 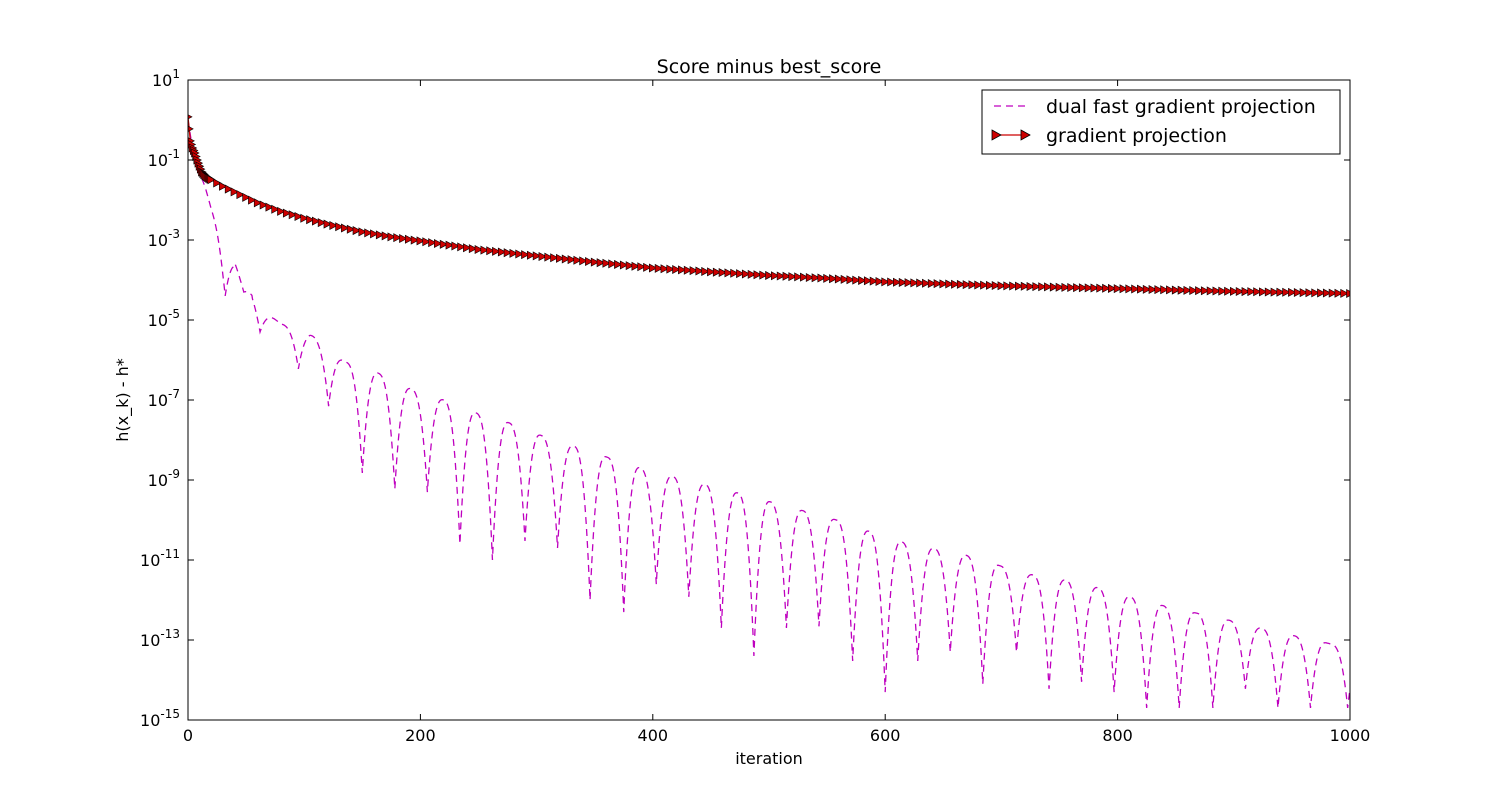 I want to click on x-tick-label: 800, so click(x=1117, y=735).